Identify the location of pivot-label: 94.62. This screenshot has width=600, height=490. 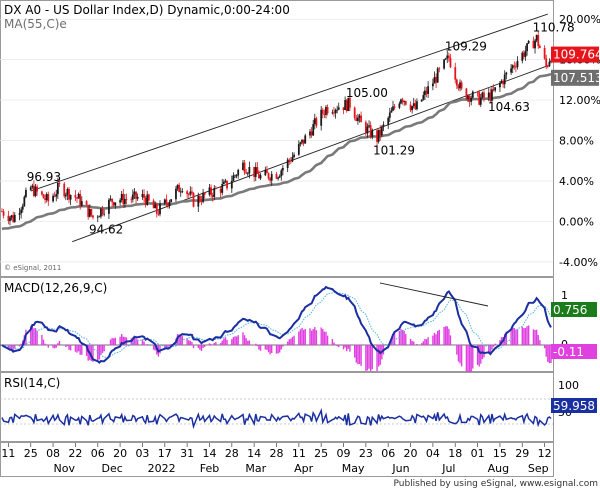
(106, 229).